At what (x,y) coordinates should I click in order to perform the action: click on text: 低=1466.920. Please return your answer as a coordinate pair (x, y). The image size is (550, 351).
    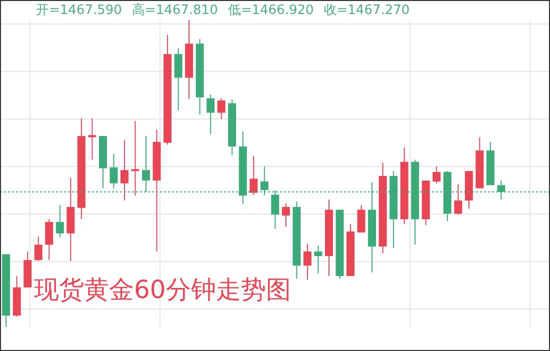
    Looking at the image, I should click on (271, 10).